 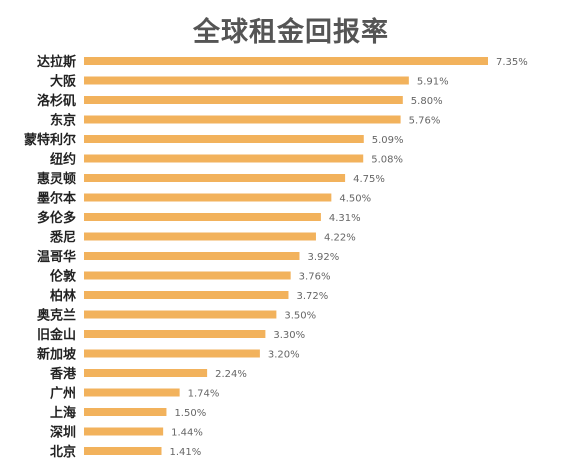 What do you see at coordinates (300, 316) in the screenshot?
I see `value-label: 3.50%` at bounding box center [300, 316].